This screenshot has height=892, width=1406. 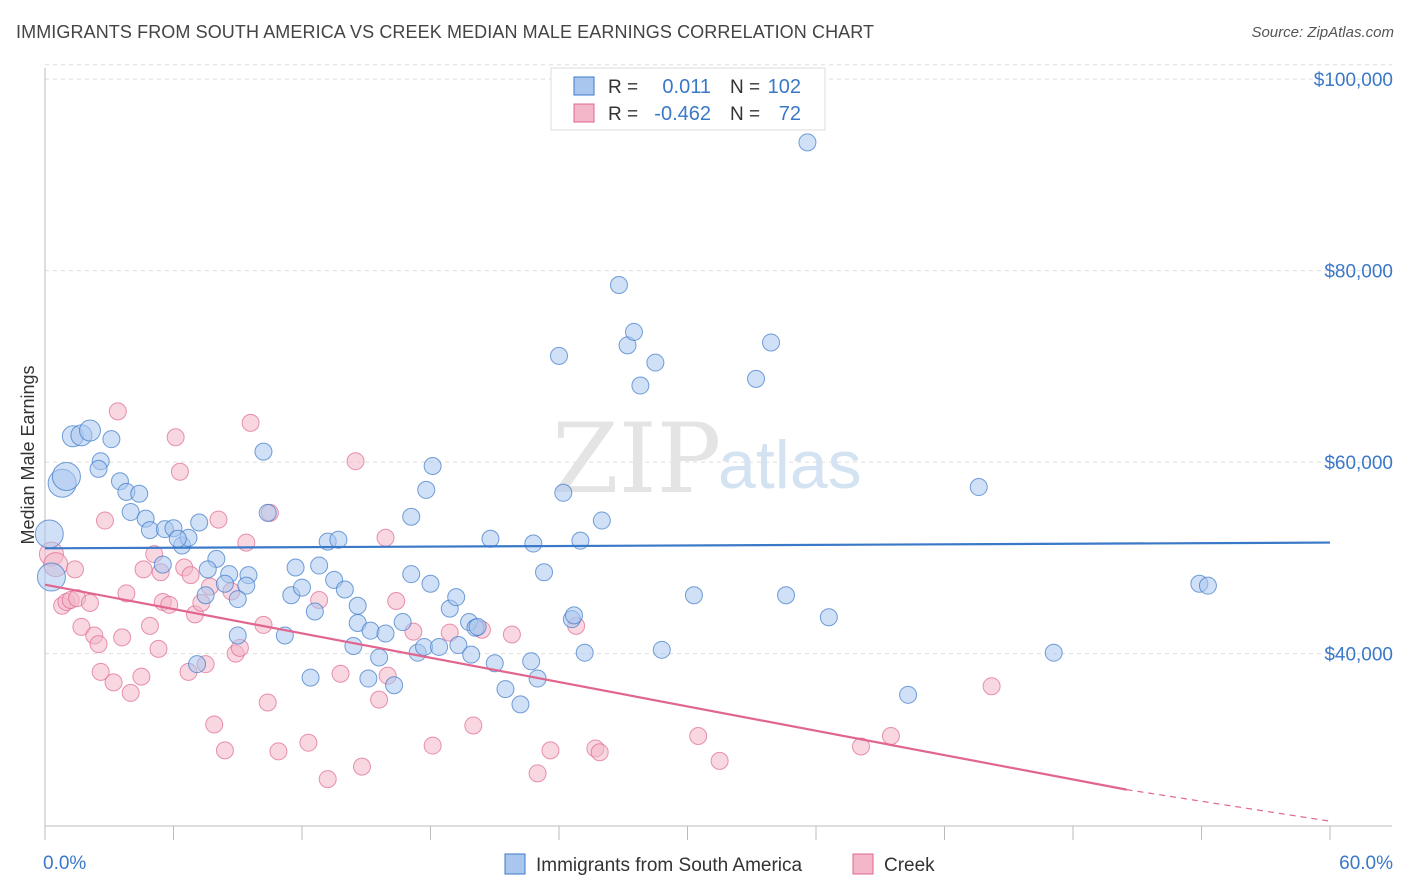 I want to click on watermark-zip: ZIP, so click(x=636, y=459).